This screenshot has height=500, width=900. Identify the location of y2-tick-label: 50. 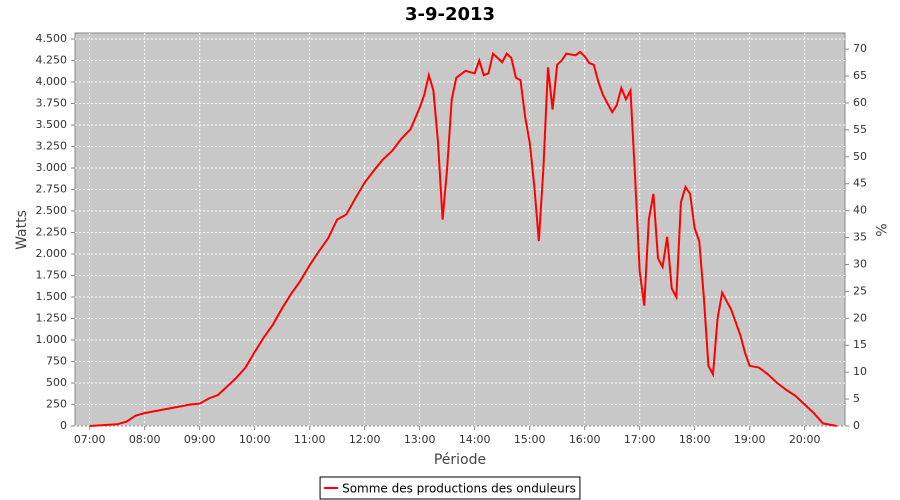
(860, 156).